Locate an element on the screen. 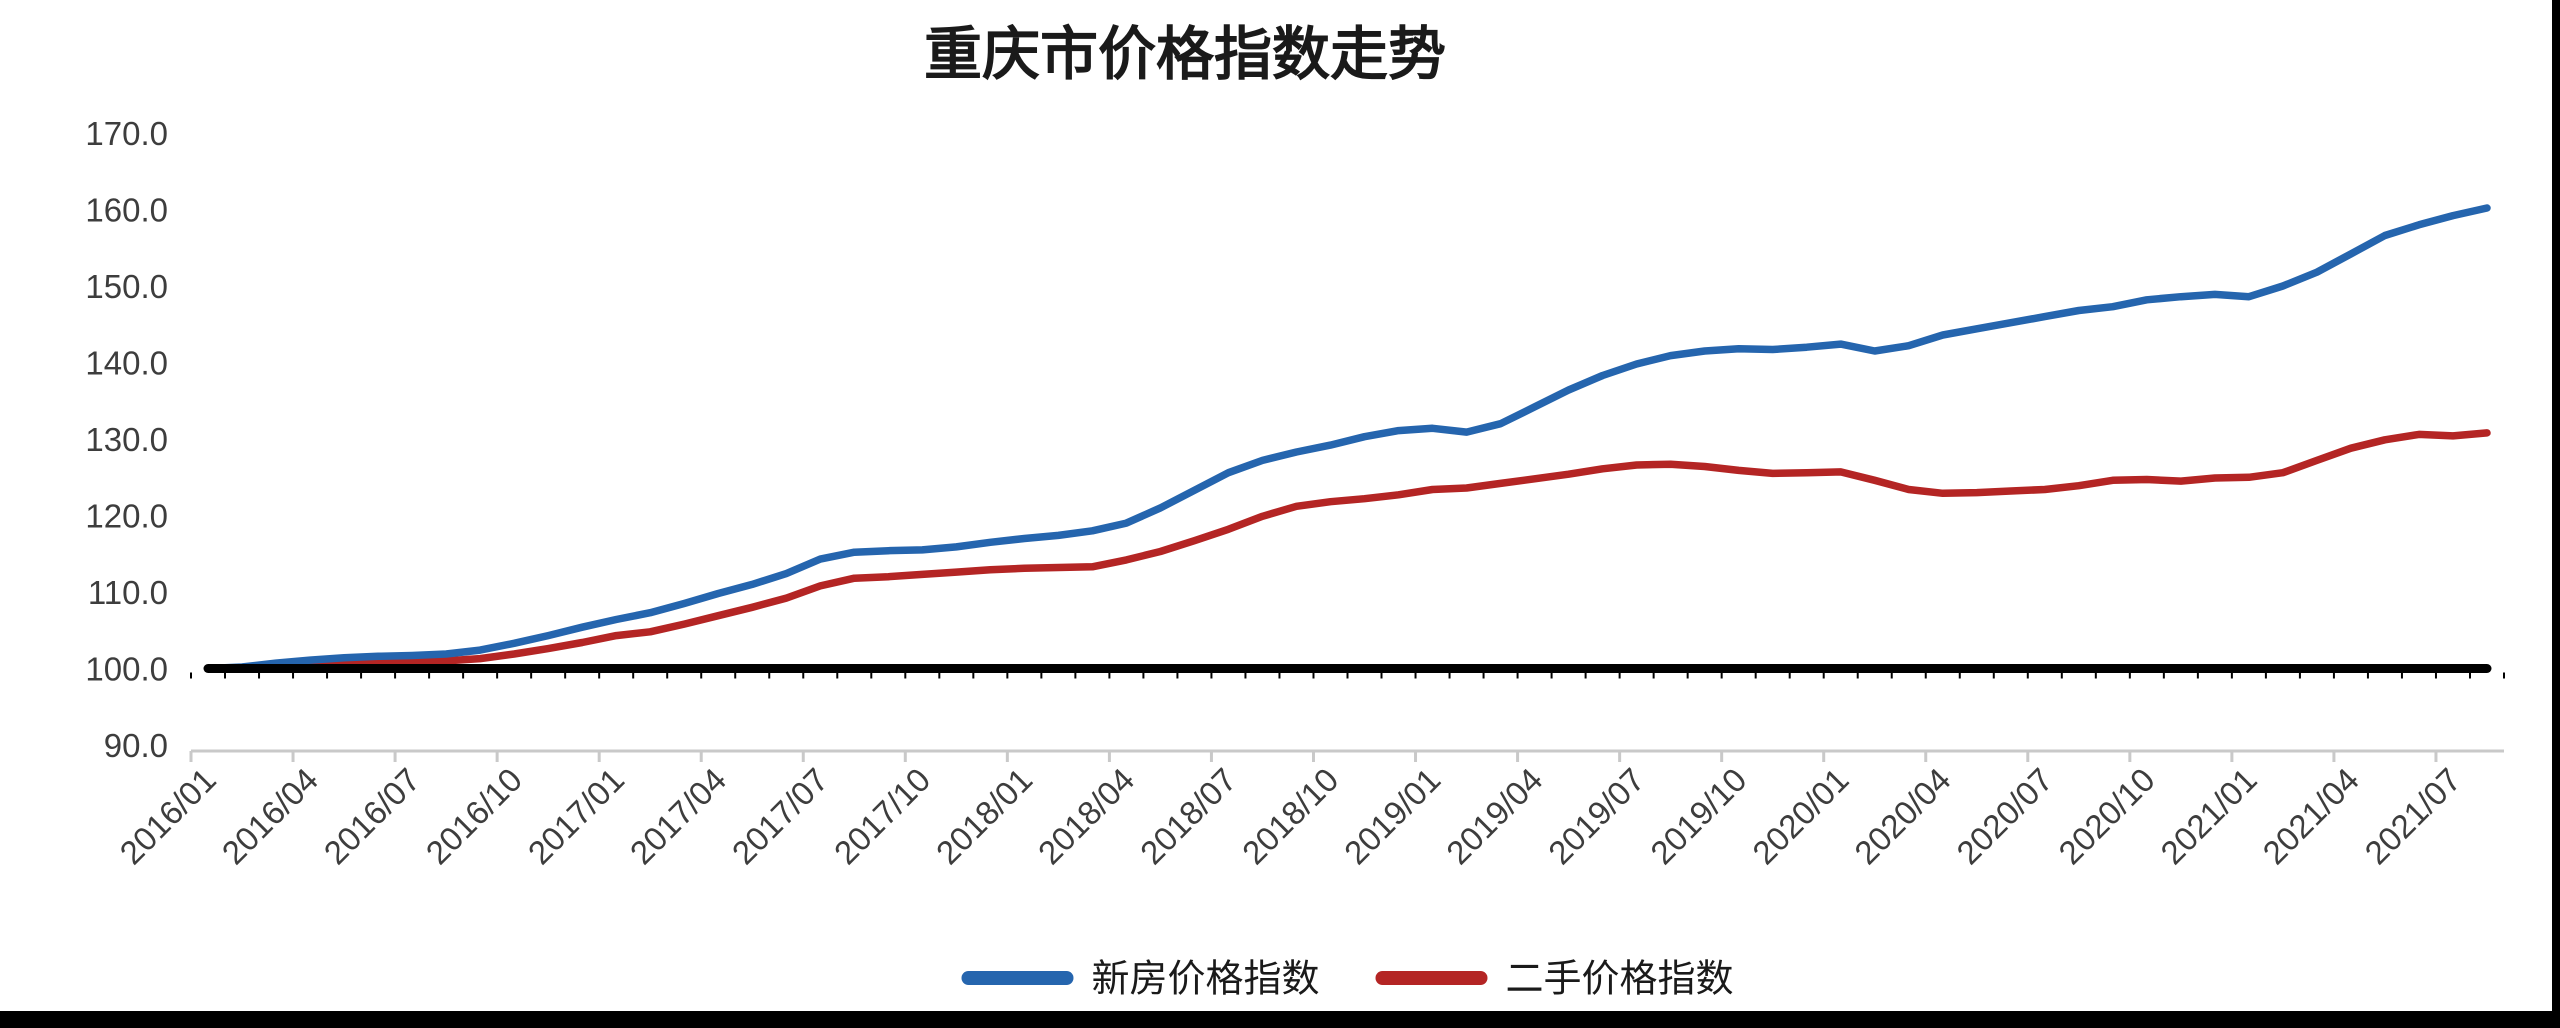 This screenshot has width=2560, height=1028. legend-item: 新房价格指数 is located at coordinates (1140, 979).